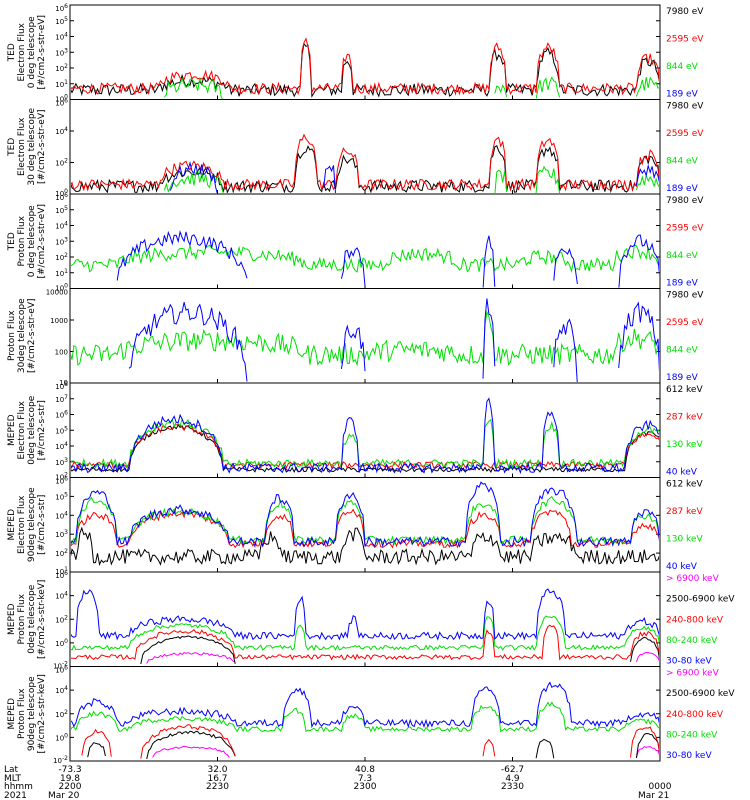 The height and width of the screenshot is (800, 750). What do you see at coordinates (512, 787) in the screenshot?
I see `footer-hhmm-value: 2330` at bounding box center [512, 787].